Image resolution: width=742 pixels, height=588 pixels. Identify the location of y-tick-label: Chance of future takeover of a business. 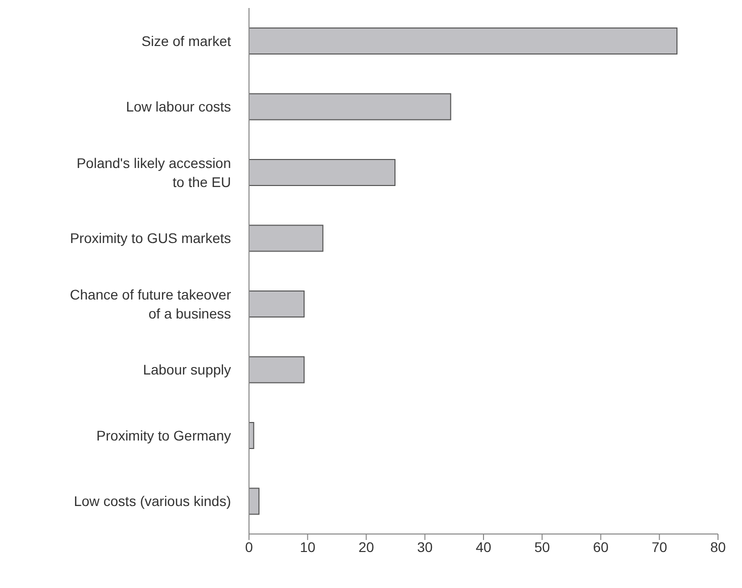
(151, 304).